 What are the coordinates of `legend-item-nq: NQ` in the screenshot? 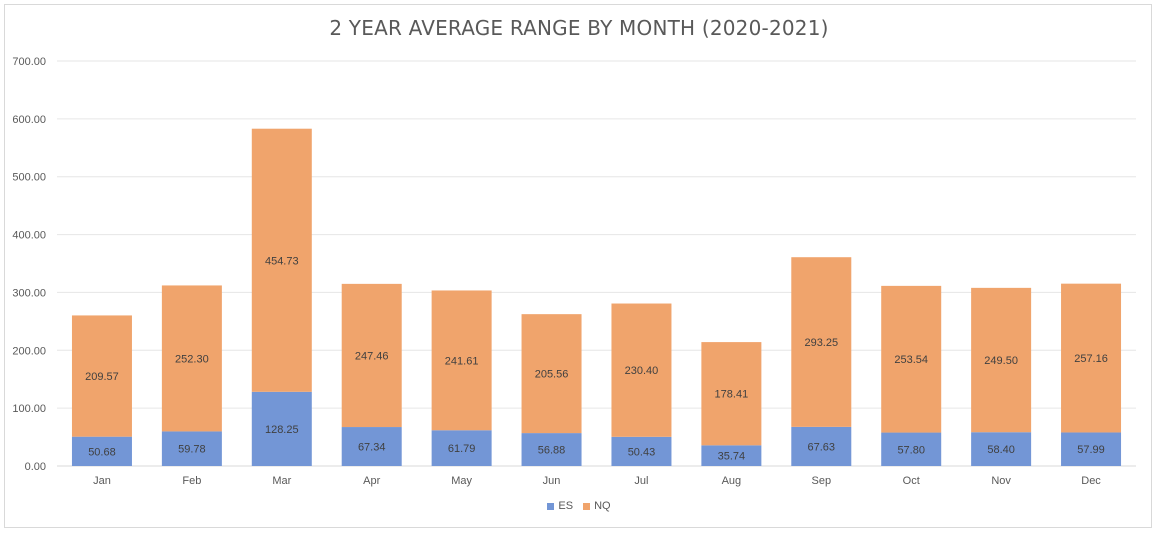 It's located at (597, 506).